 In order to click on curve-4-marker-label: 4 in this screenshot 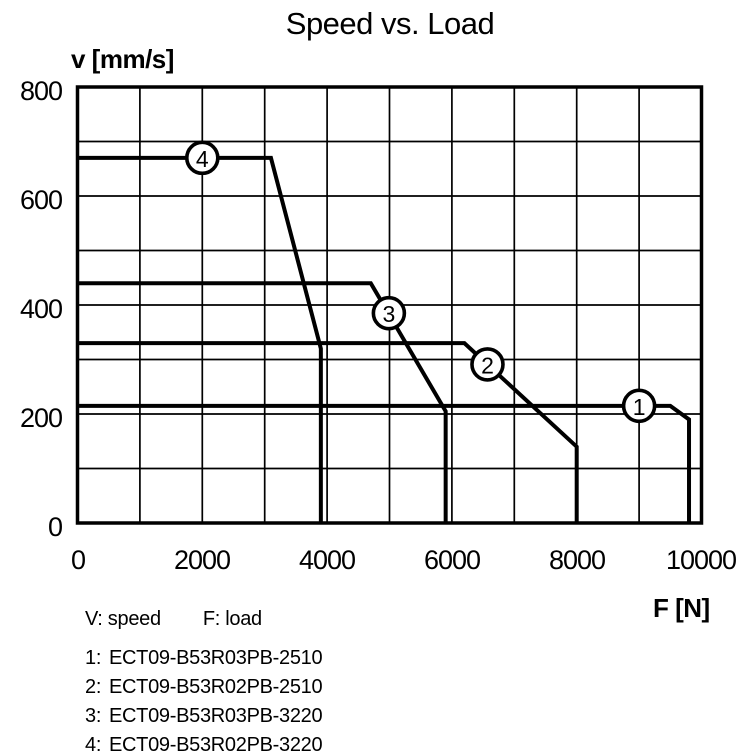, I will do `click(202, 159)`.